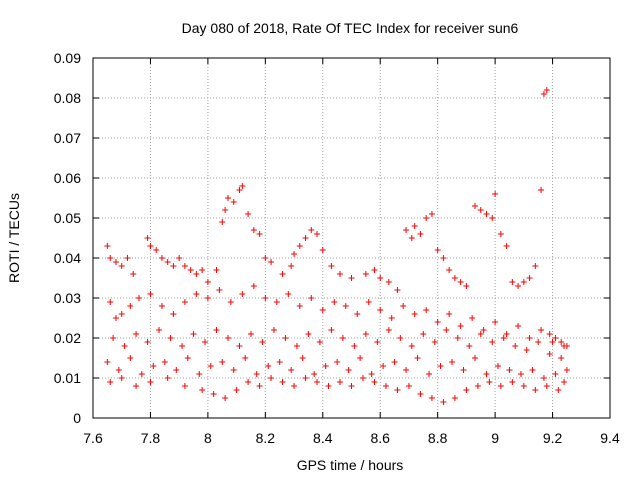 This screenshot has height=480, width=640. What do you see at coordinates (67, 98) in the screenshot?
I see `y-tick-label: 0.08` at bounding box center [67, 98].